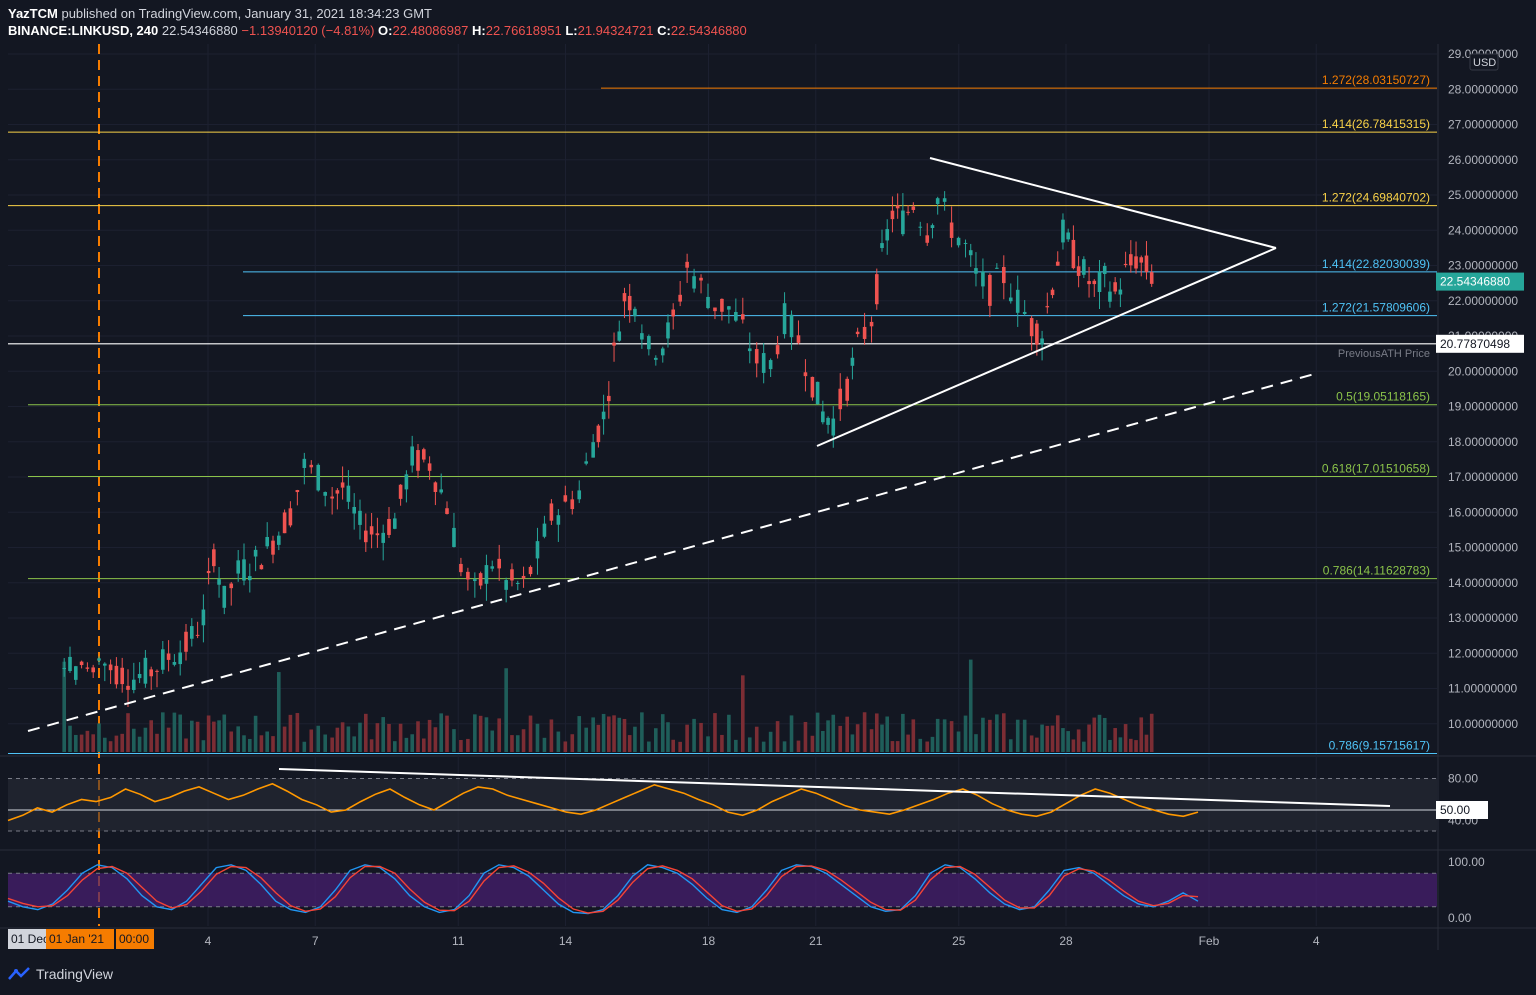 This screenshot has height=995, width=1536. What do you see at coordinates (834, 787) in the screenshot?
I see `rsi-divergence-trendline` at bounding box center [834, 787].